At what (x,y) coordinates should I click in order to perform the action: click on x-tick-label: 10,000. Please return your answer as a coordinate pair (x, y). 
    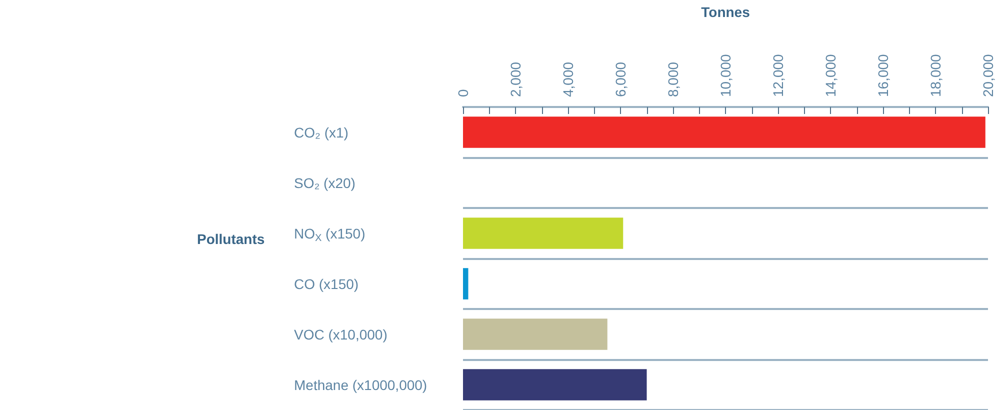
    Looking at the image, I should click on (726, 75).